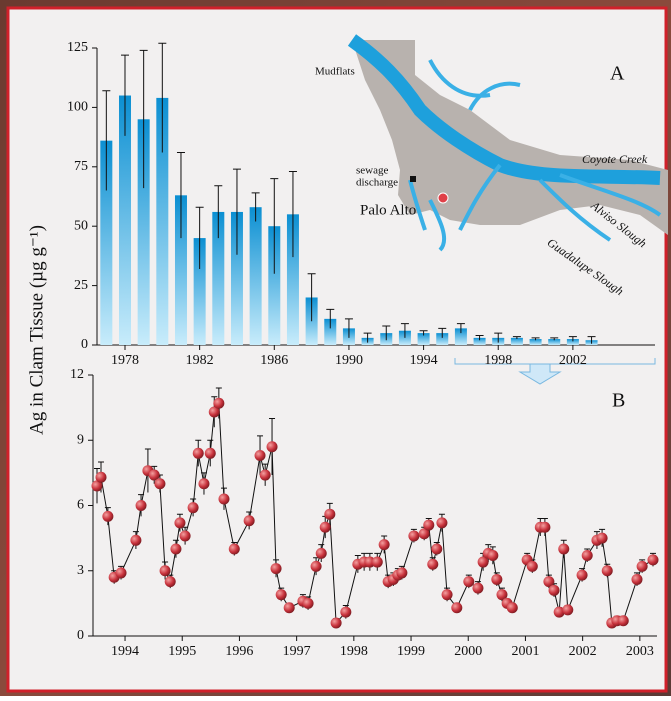 This screenshot has width=671, height=701. Describe the element at coordinates (583, 651) in the screenshot. I see `x-tick-label: 2002` at that location.